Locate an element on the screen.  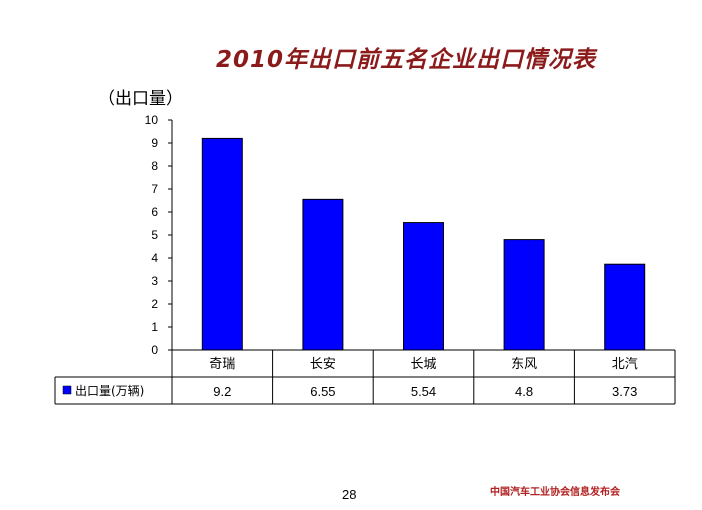
x-category-label: 北汽 is located at coordinates (625, 364).